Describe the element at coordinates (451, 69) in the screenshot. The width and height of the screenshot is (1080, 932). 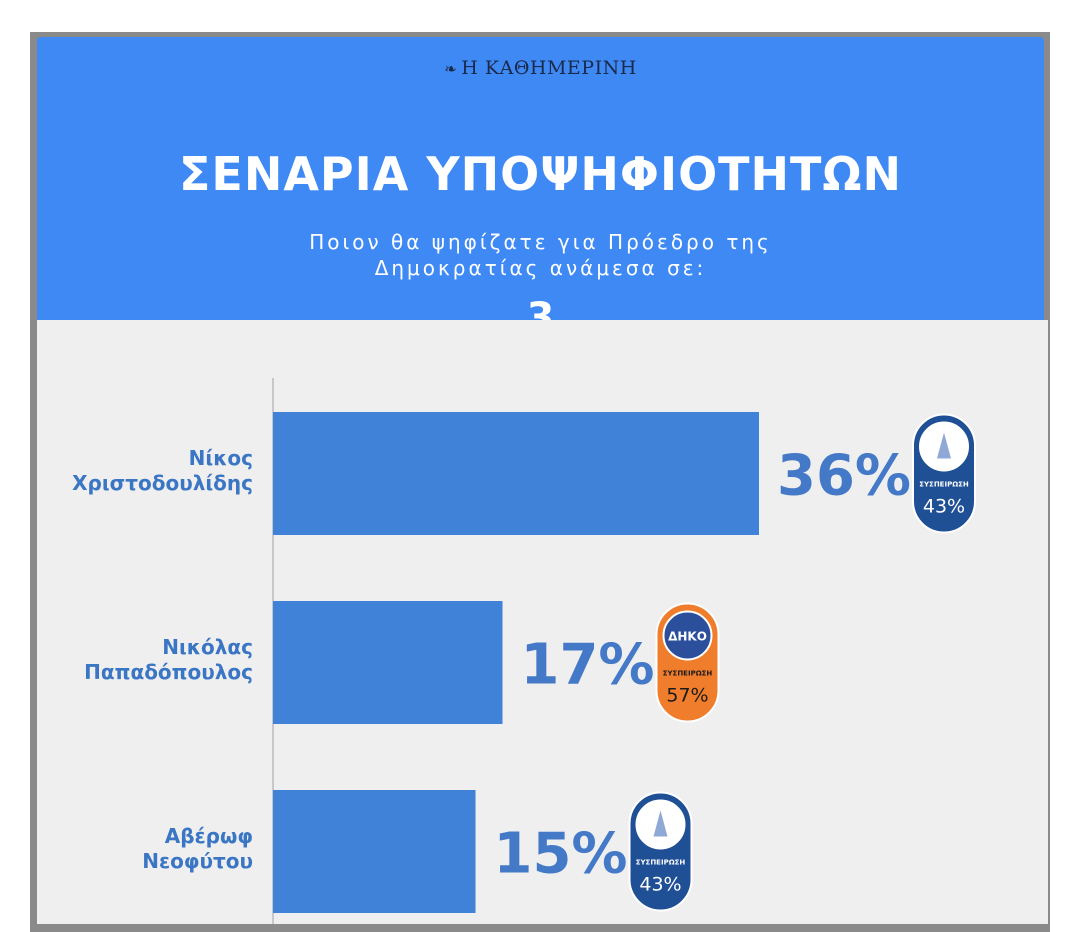
I see `brand-emblem-icon: ❧` at that location.